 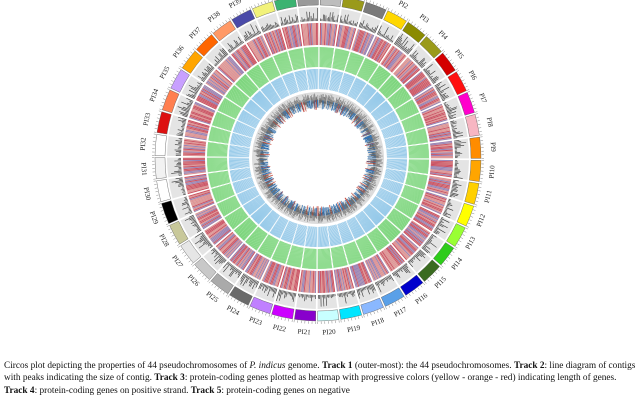 I want to click on chromosome-label: PI14, so click(x=457, y=264).